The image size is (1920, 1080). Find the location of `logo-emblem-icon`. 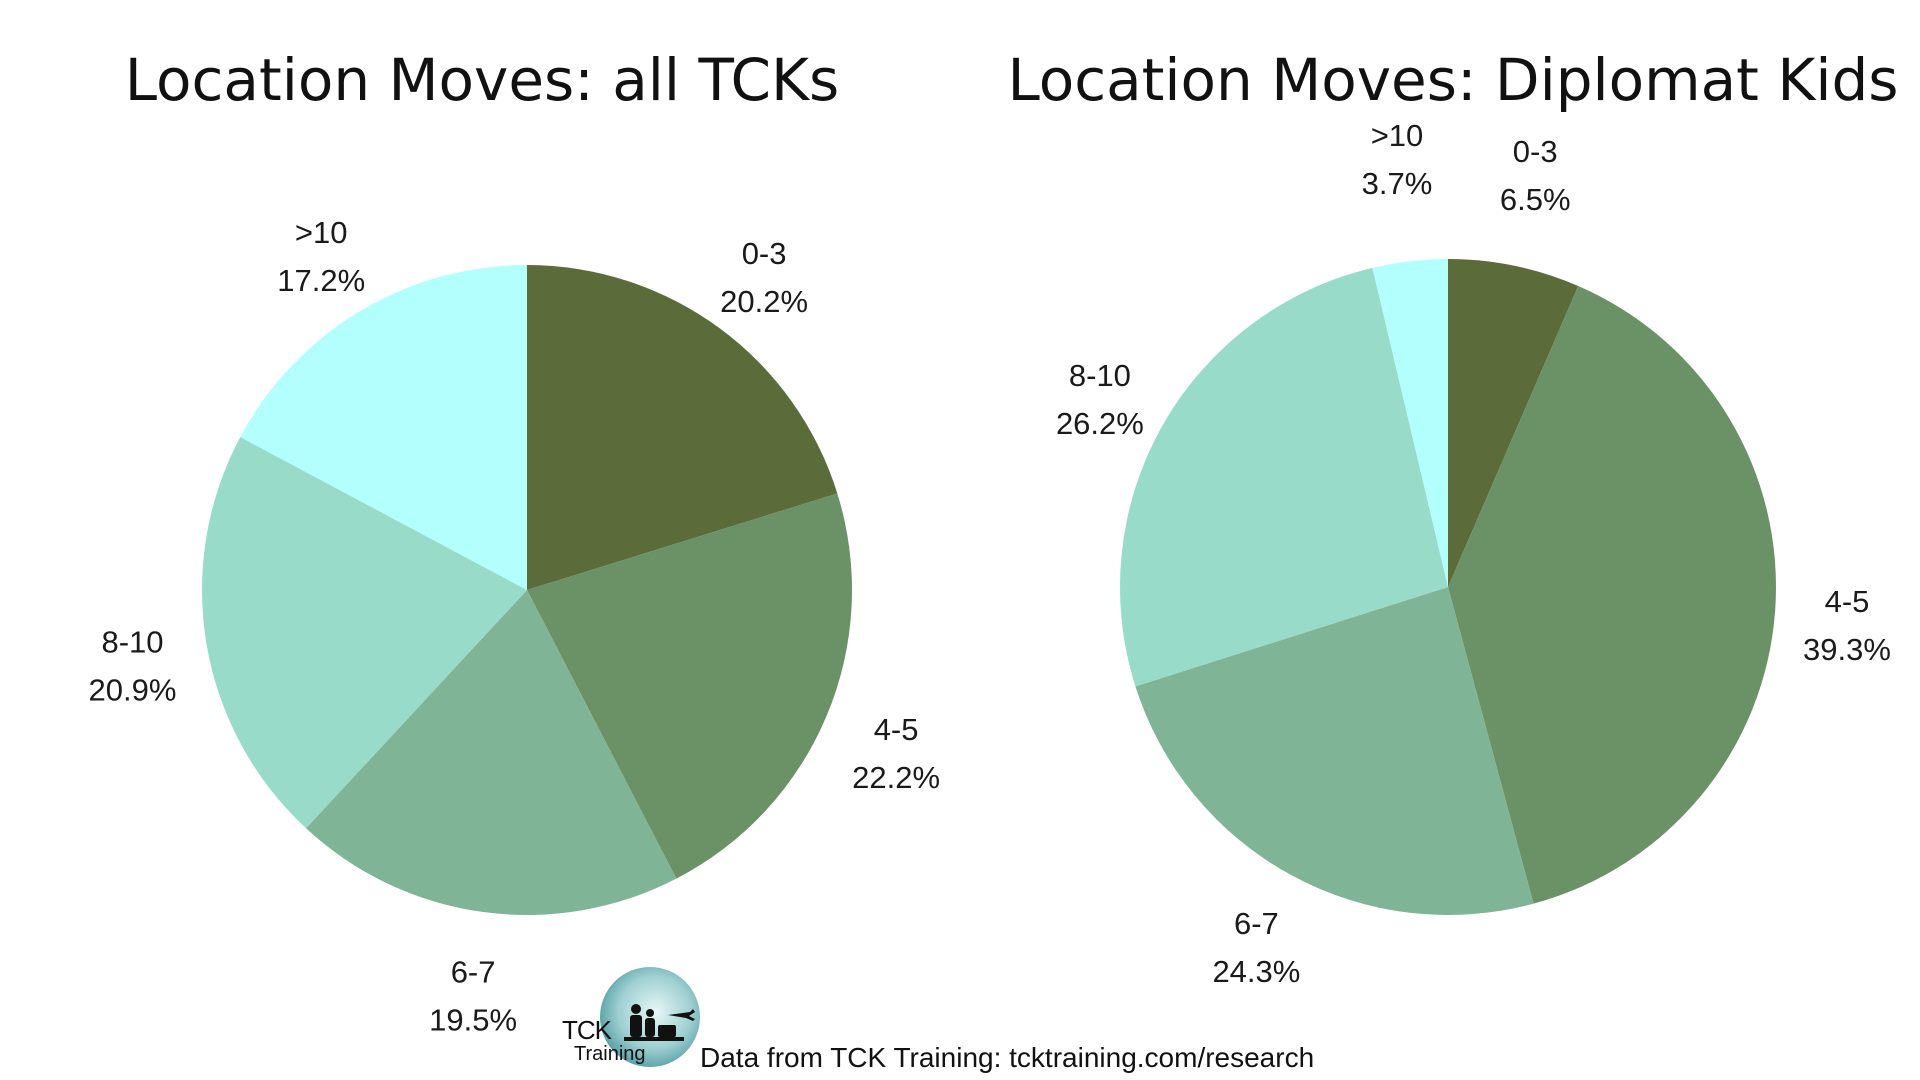

logo-emblem-icon is located at coordinates (650, 1017).